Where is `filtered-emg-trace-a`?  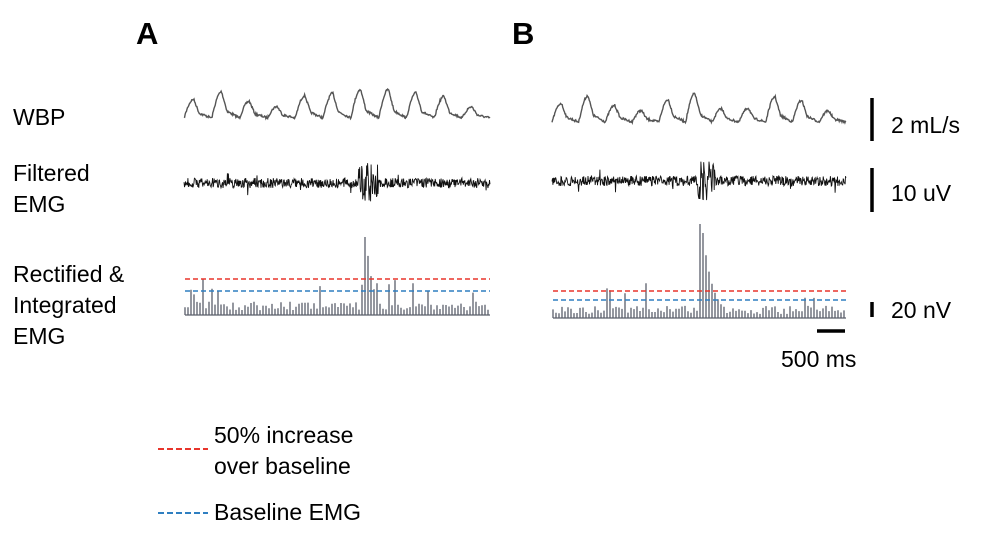 filtered-emg-trace-a is located at coordinates (337, 182).